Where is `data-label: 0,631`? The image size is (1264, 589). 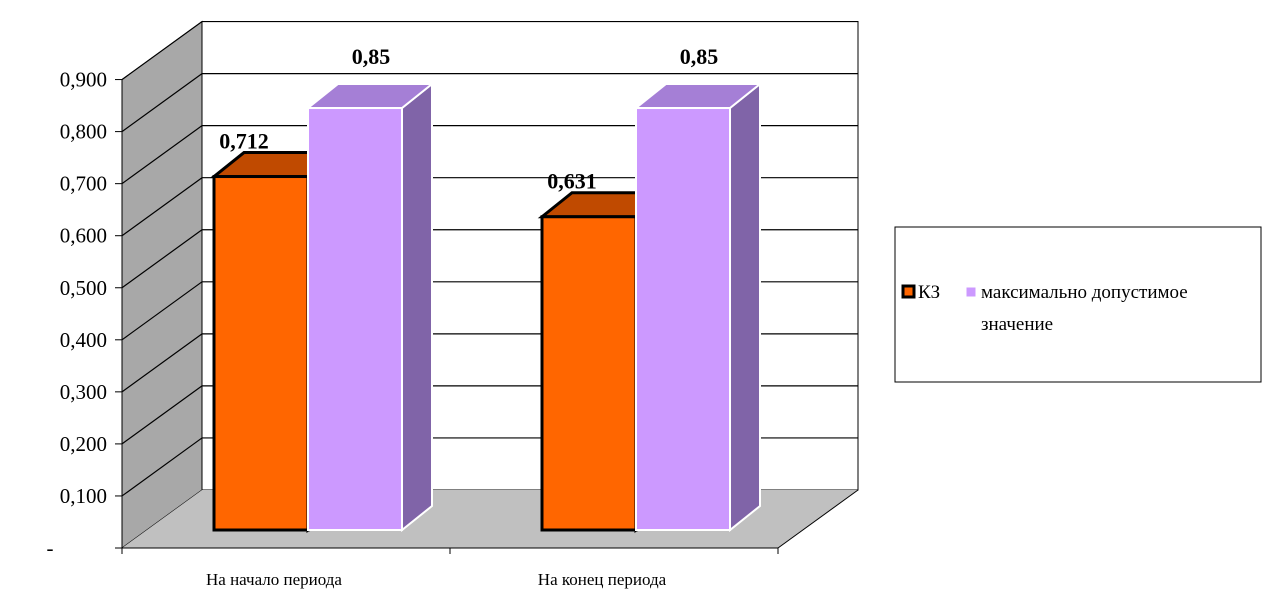 data-label: 0,631 is located at coordinates (572, 181).